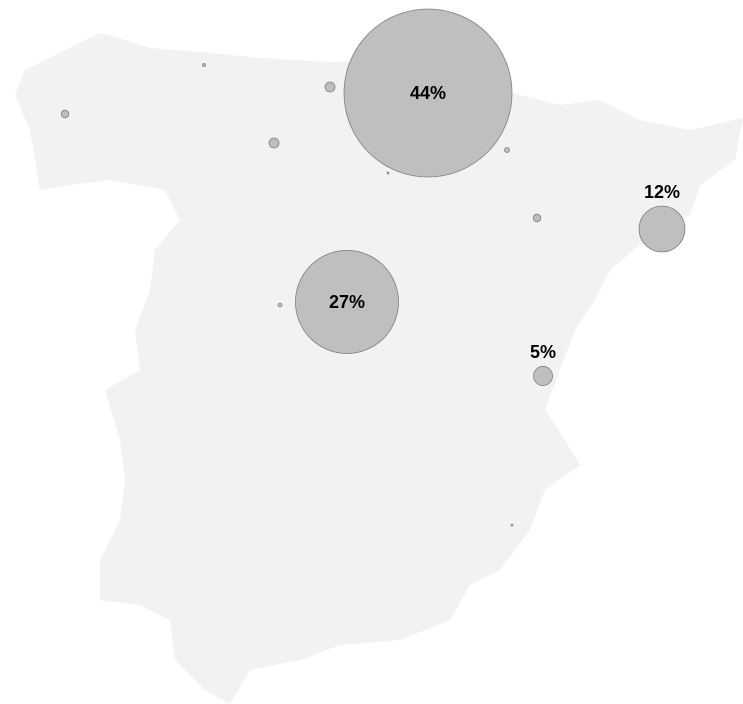 The image size is (743, 704). I want to click on bubble-label: 27%, so click(347, 302).